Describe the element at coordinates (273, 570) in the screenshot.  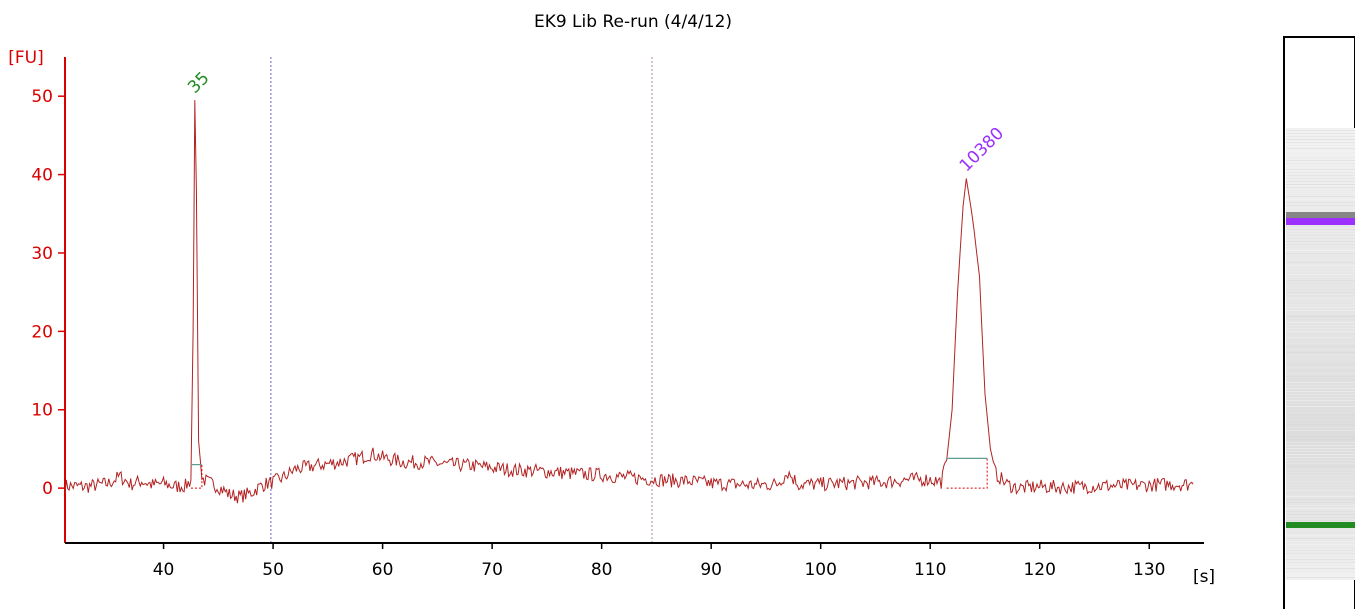
I see `x-tick-label: 50` at that location.